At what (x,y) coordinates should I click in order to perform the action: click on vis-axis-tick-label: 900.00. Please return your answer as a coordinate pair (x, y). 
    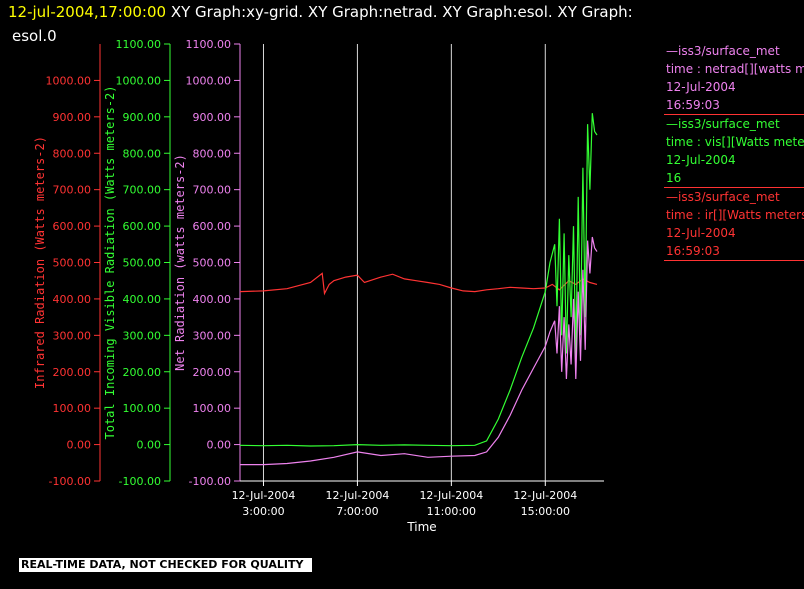
    Looking at the image, I should click on (142, 117).